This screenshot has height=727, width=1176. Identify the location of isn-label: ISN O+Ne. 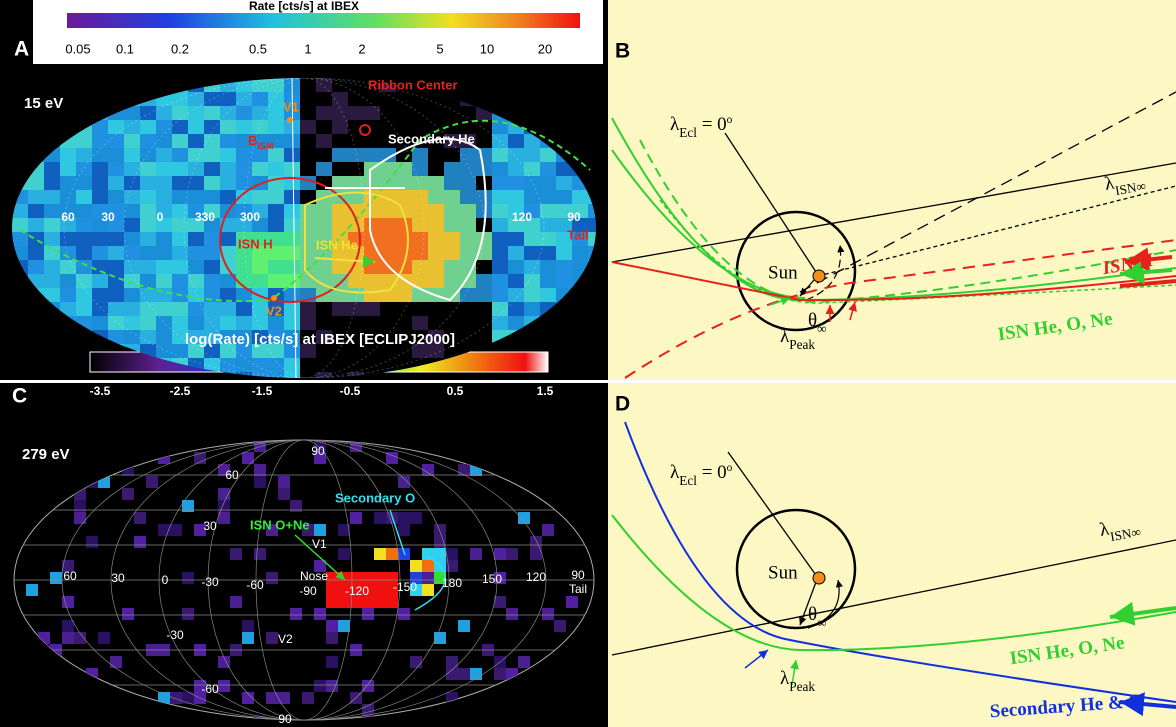
(280, 524).